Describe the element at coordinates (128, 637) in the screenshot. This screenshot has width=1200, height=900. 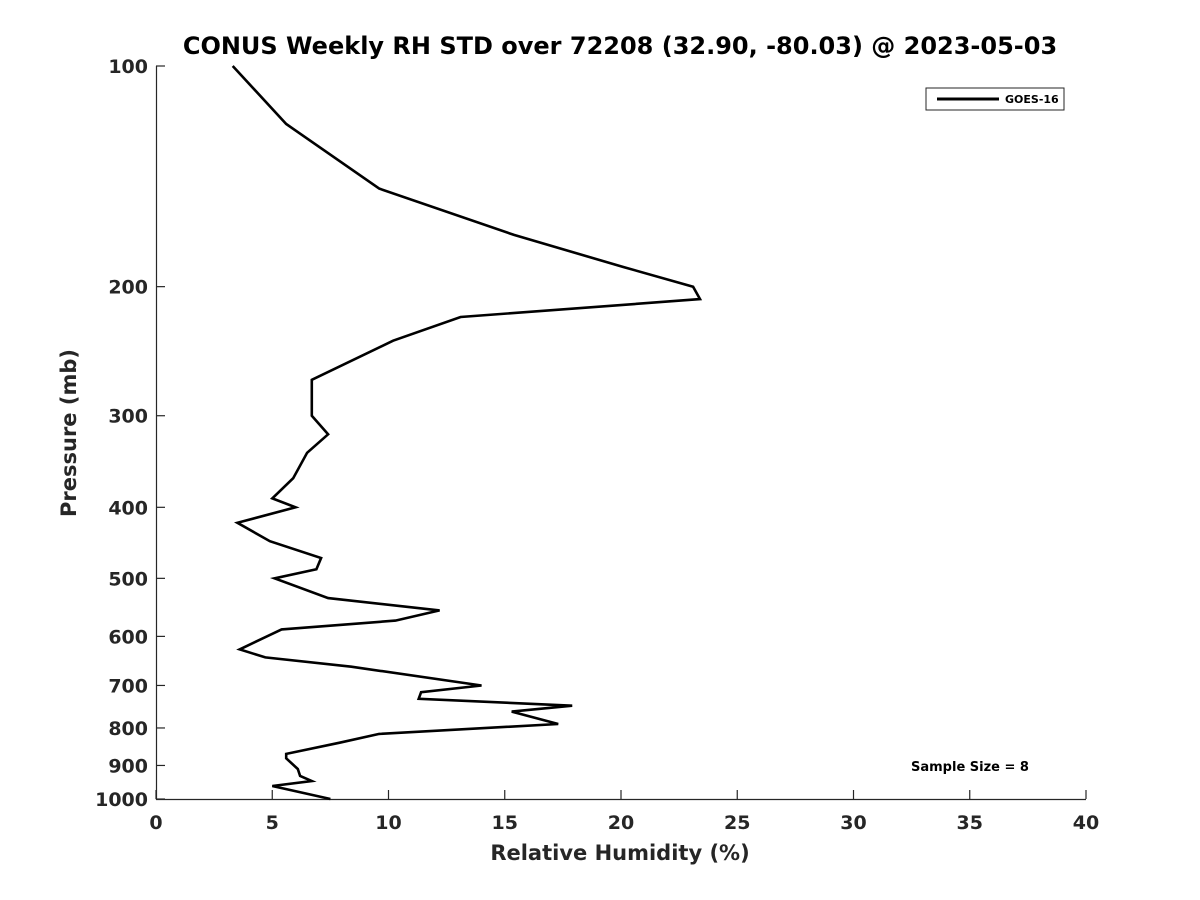
I see `y-tick-label: 600` at that location.